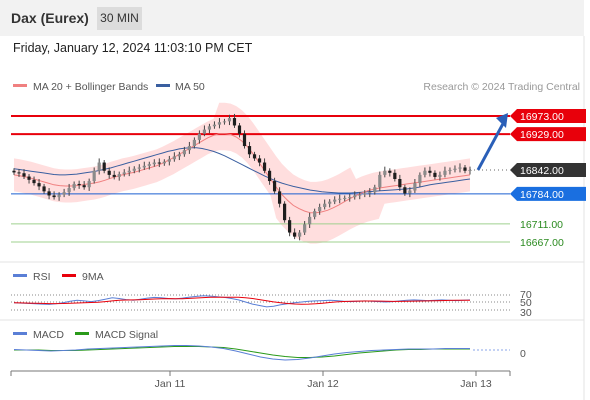 The height and width of the screenshot is (400, 590). What do you see at coordinates (542, 171) in the screenshot?
I see `level-label-2: 16842.00` at bounding box center [542, 171].